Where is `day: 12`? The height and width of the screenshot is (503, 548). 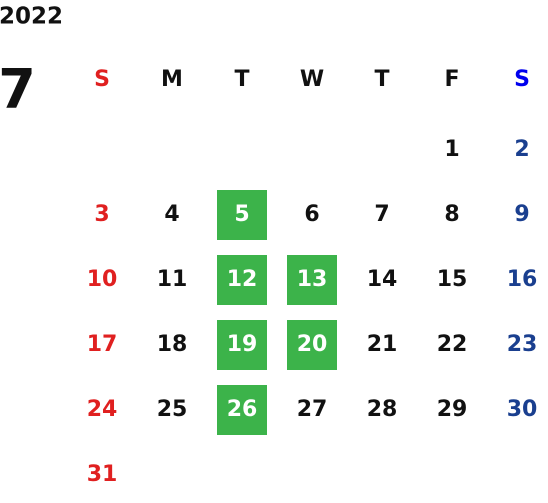
day: 12 is located at coordinates (242, 279).